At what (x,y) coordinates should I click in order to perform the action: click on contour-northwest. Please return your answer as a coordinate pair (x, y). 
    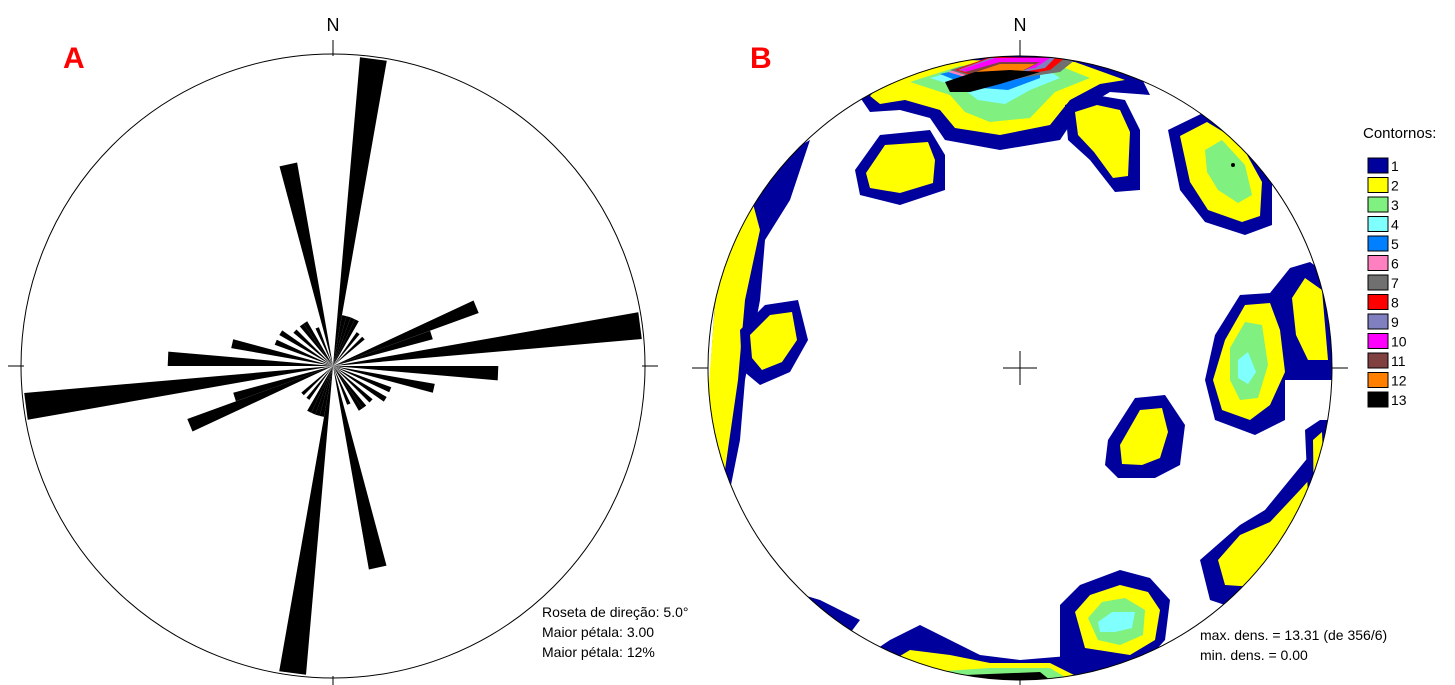
    Looking at the image, I should click on (900, 167).